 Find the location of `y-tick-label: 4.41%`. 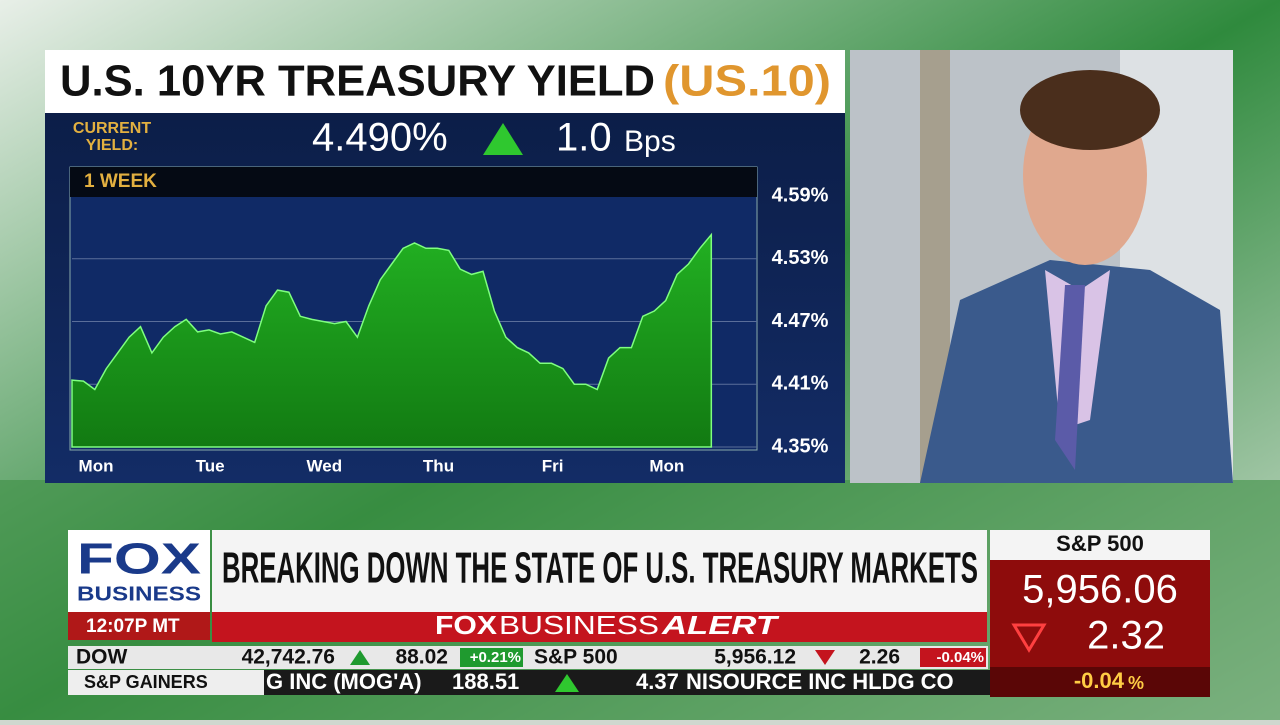

y-tick-label: 4.41% is located at coordinates (800, 384).